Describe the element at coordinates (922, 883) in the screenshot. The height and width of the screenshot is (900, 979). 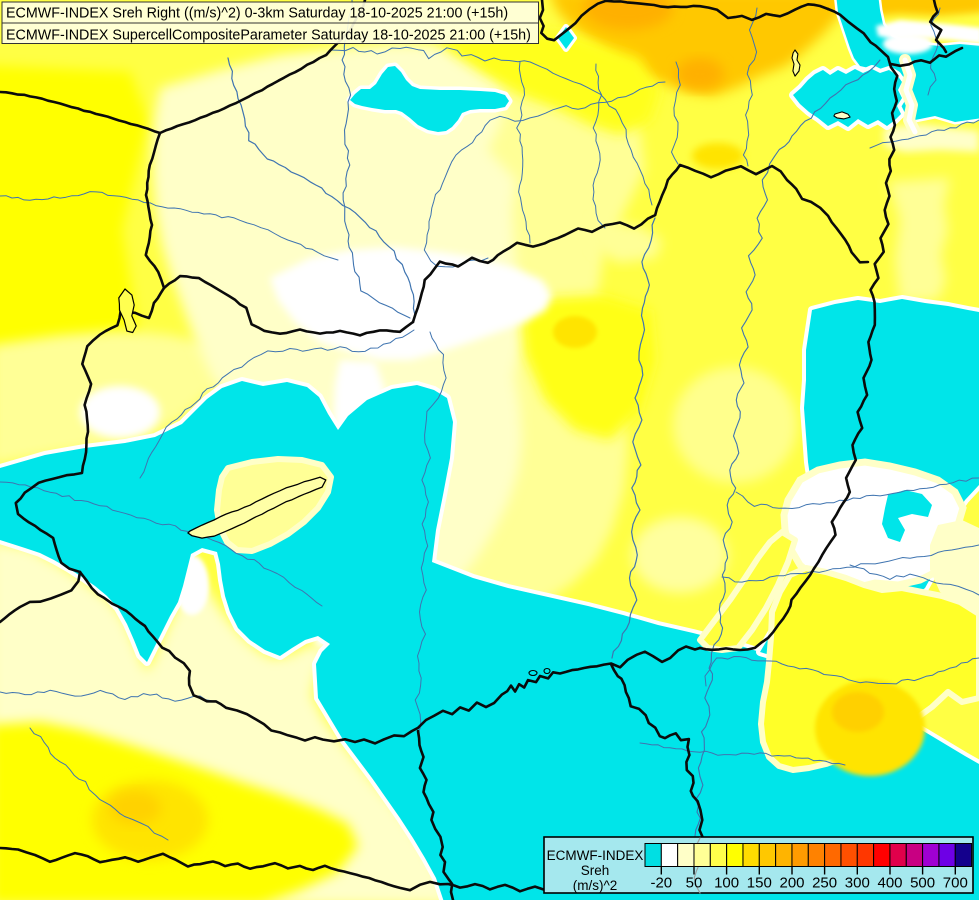
I see `svg-text: 500` at that location.